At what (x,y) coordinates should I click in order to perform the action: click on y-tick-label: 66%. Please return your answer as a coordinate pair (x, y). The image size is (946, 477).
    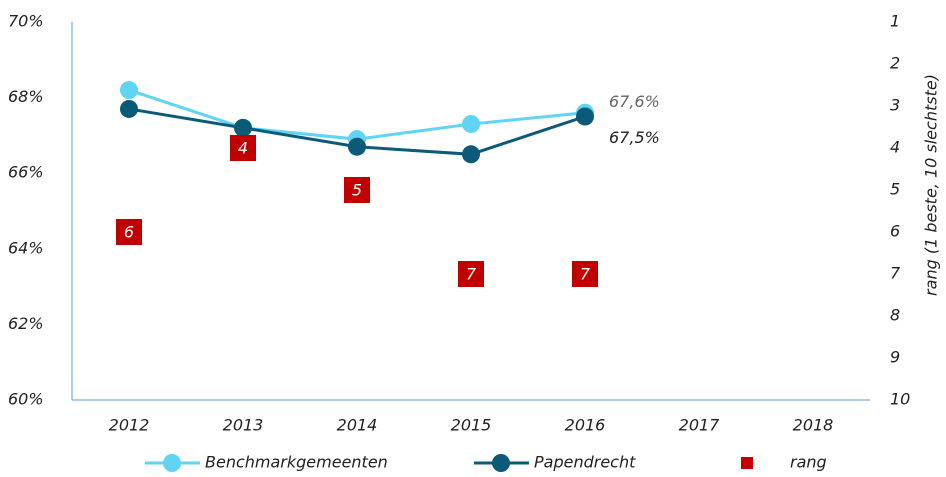
    Looking at the image, I should click on (26, 172).